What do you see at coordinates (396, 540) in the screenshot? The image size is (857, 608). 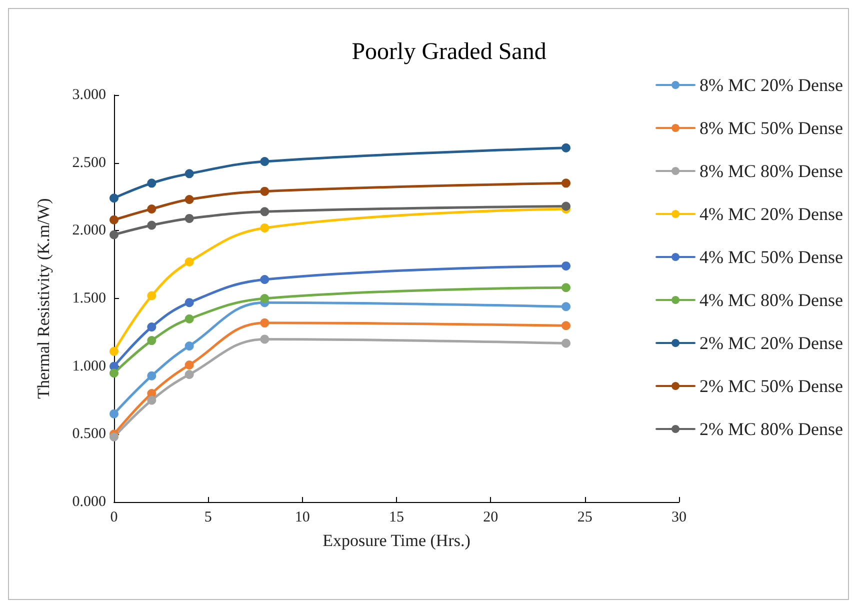 I see `x-axis-title: Exposure Time (Hrs.)` at bounding box center [396, 540].